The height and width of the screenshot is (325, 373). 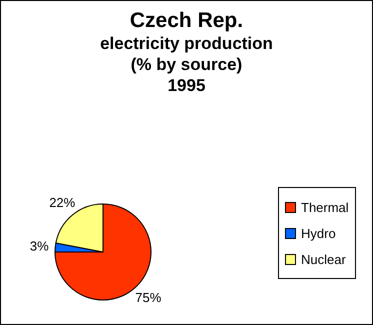 What do you see at coordinates (318, 233) in the screenshot?
I see `legend-label: Hydro` at bounding box center [318, 233].